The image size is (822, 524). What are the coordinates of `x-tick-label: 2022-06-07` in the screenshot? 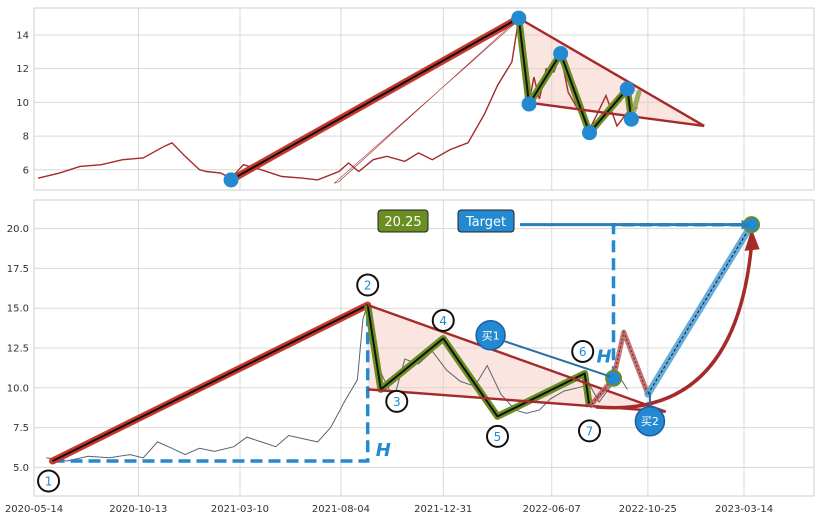 It's located at (552, 509).